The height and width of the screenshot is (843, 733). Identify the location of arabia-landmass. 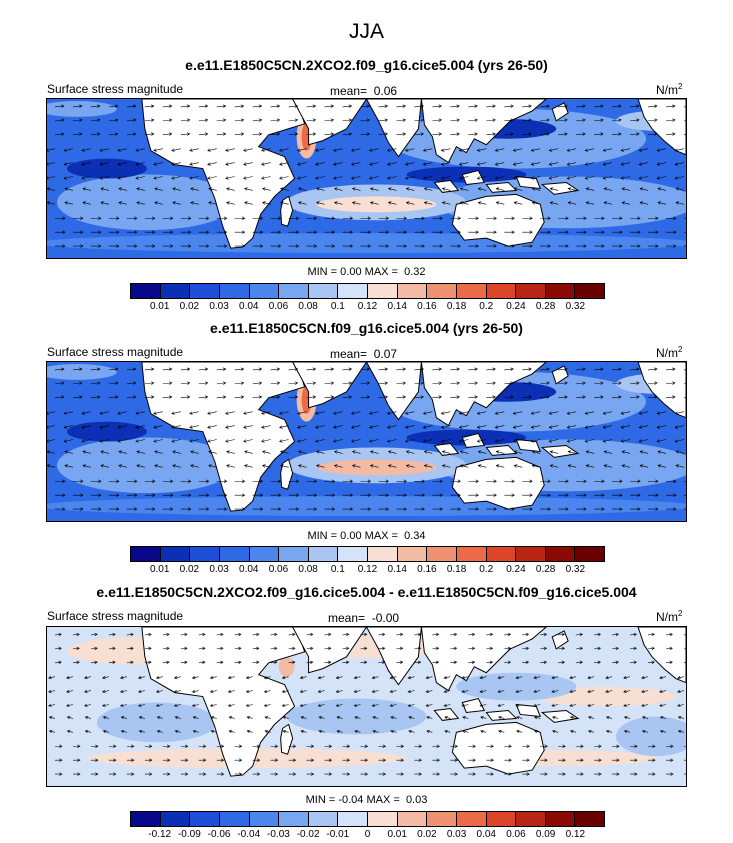
(330, 385).